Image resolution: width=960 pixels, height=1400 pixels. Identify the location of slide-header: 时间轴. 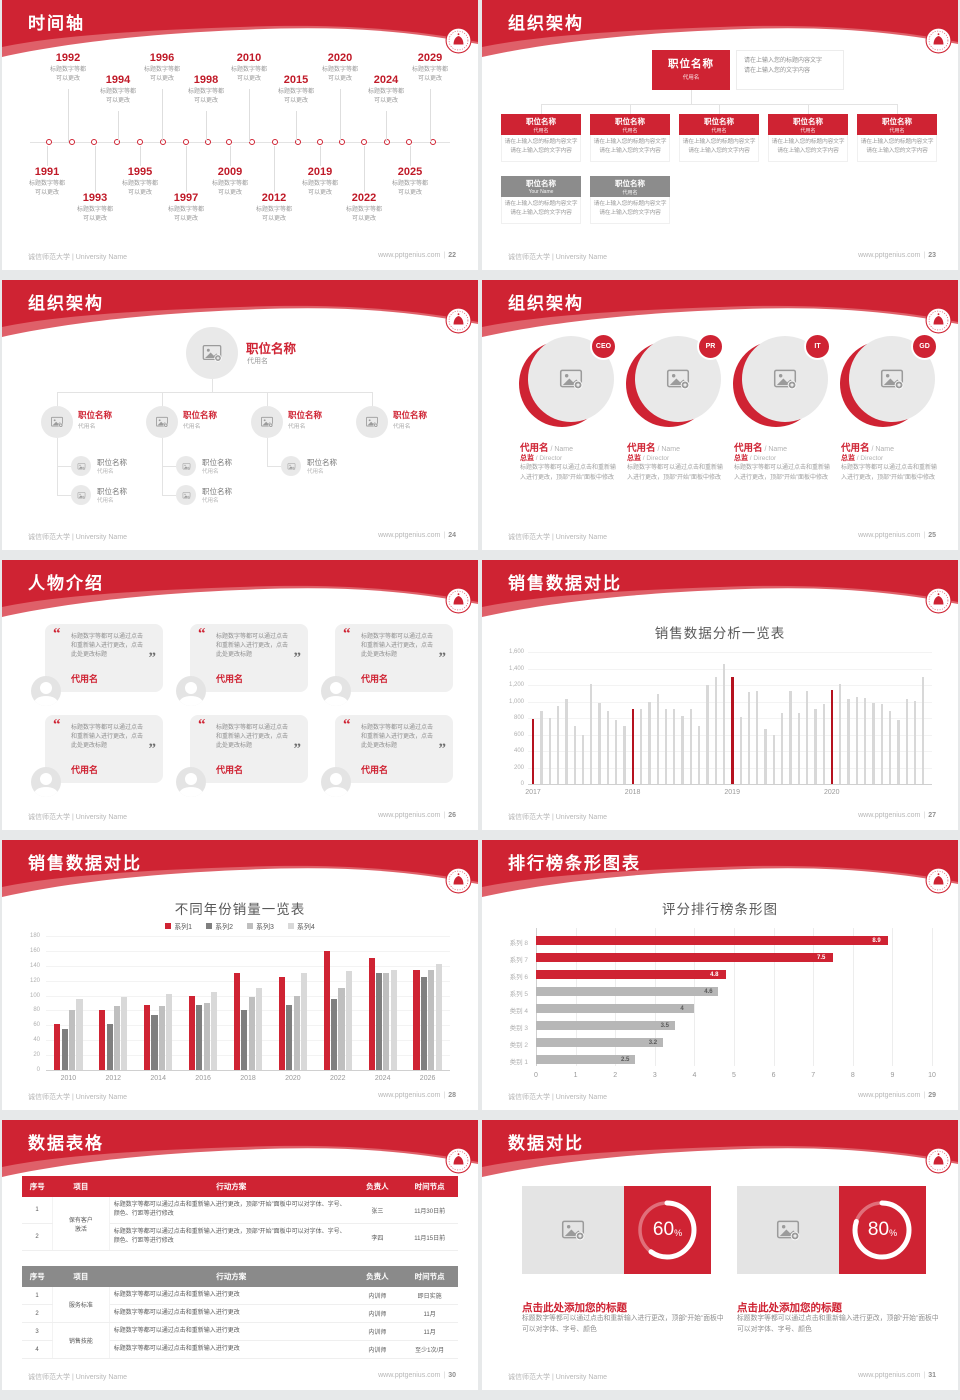
(240, 30).